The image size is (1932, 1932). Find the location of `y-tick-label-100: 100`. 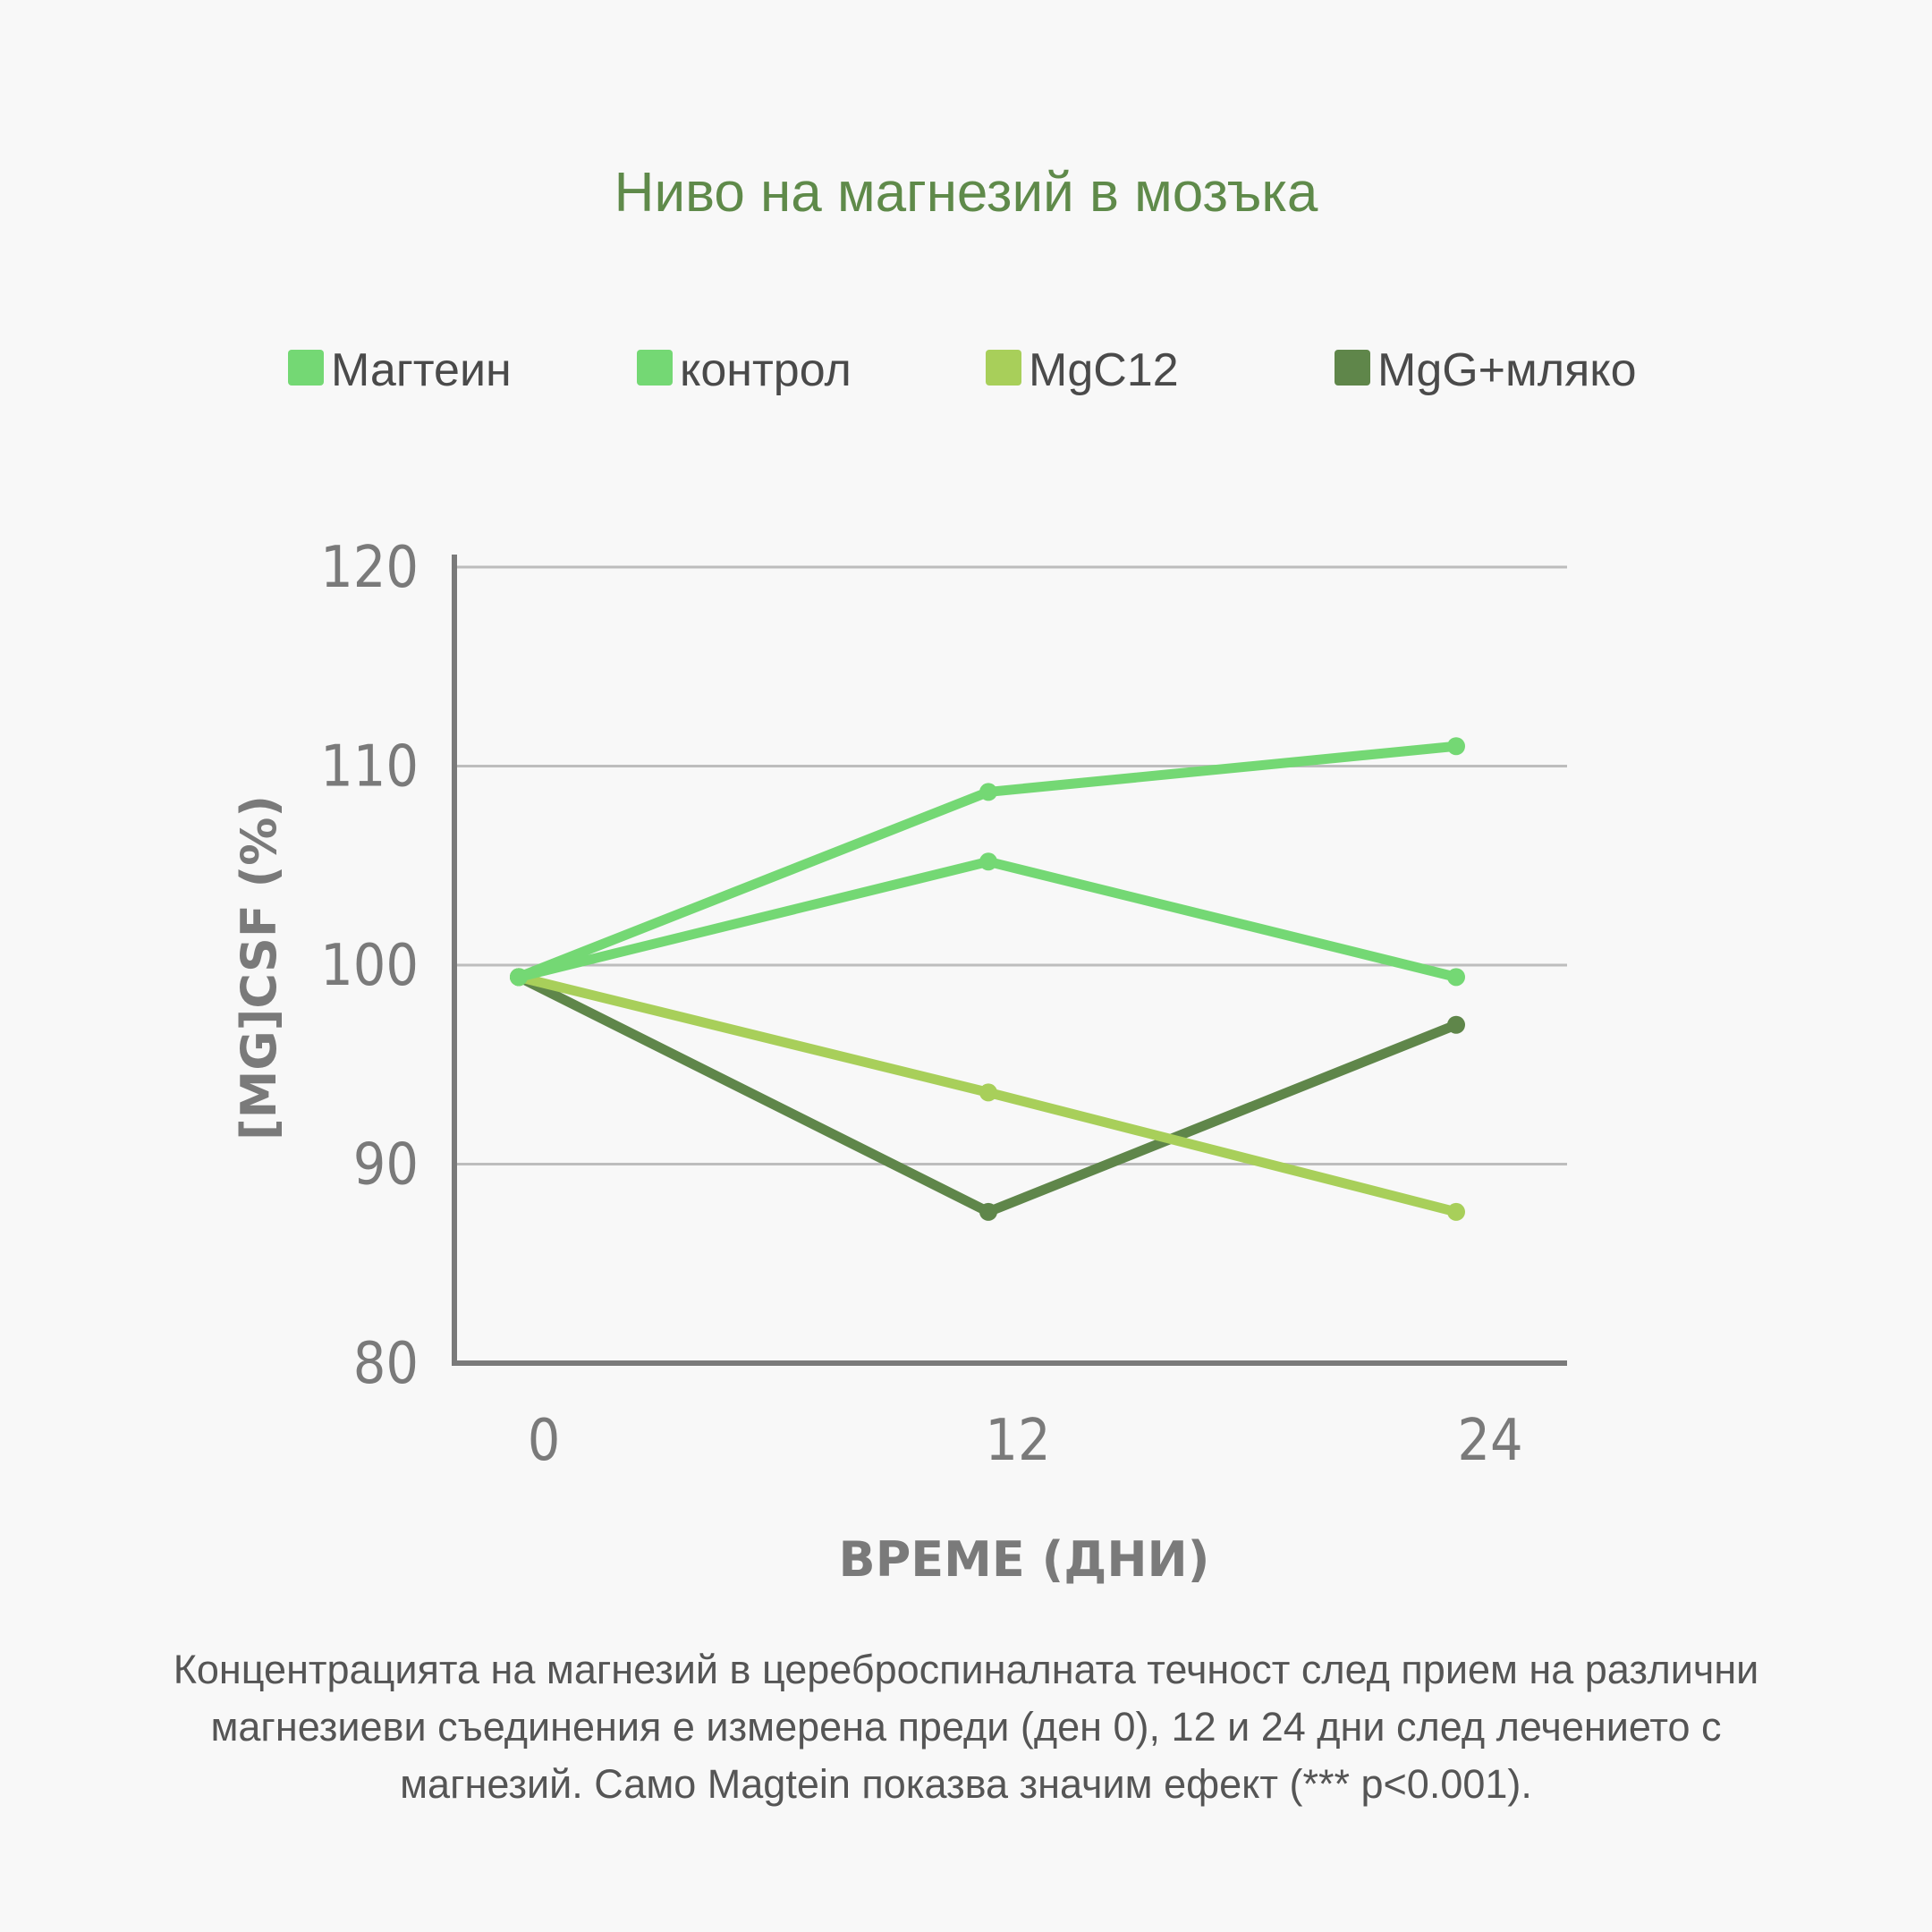

y-tick-label-100: 100 is located at coordinates (369, 966).